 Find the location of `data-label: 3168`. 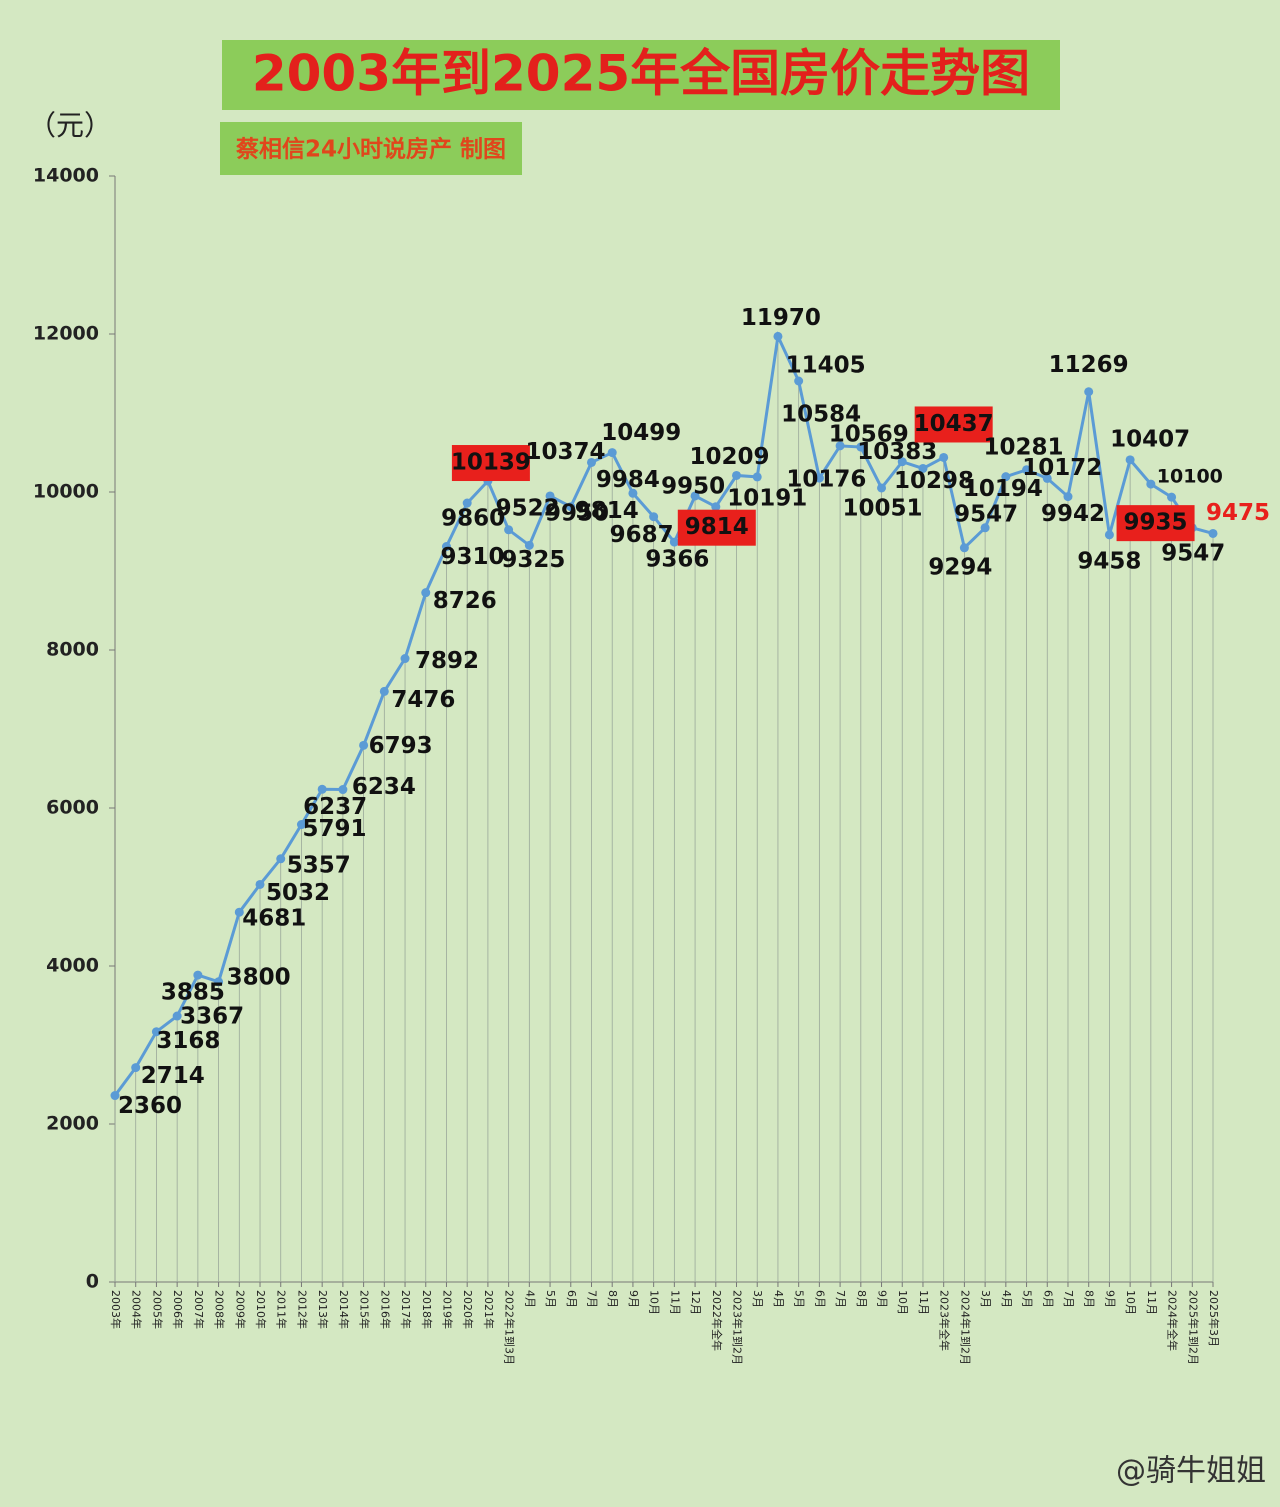

data-label: 3168 is located at coordinates (188, 1041).